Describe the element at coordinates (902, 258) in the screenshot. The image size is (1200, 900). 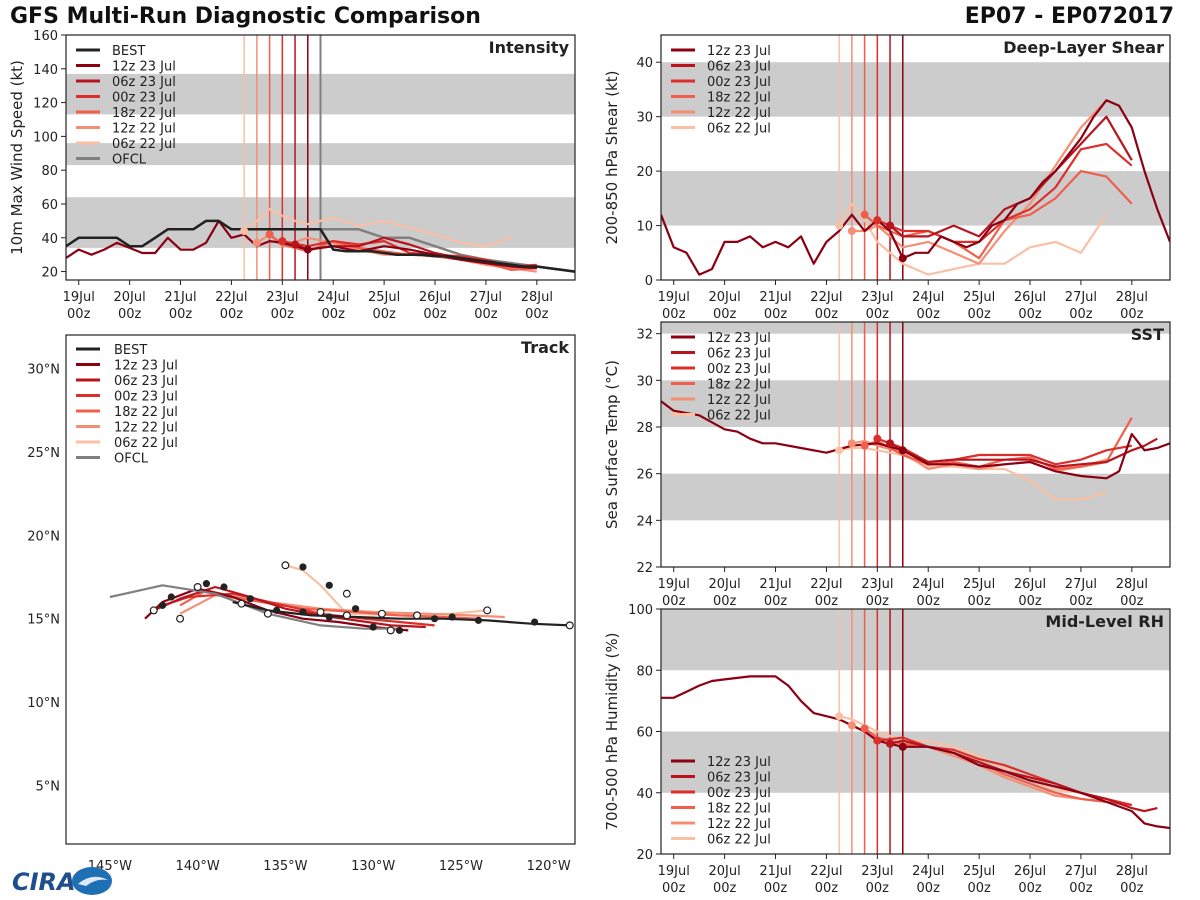
I see `shear-marker-12z-23-jul` at that location.